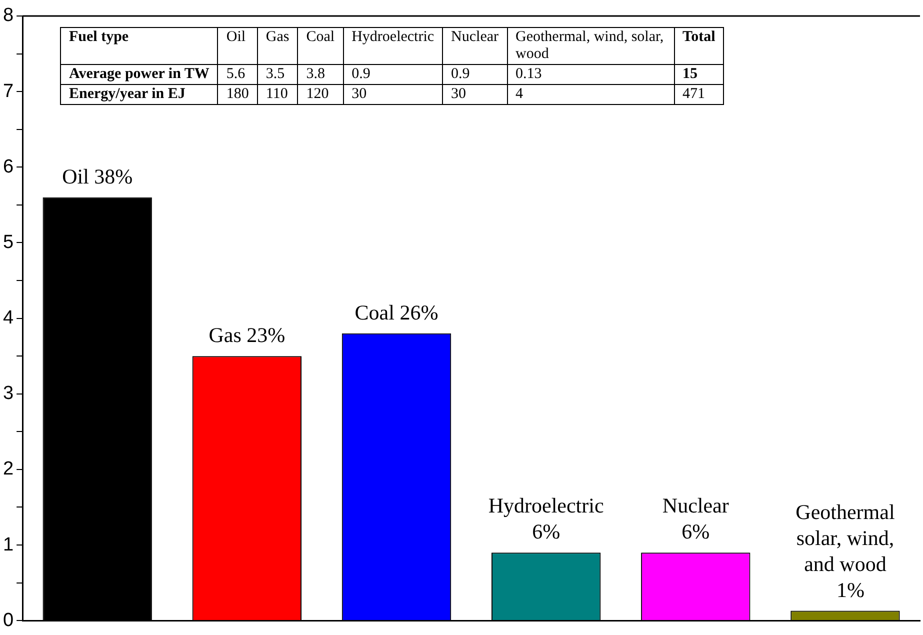 The width and height of the screenshot is (923, 635). What do you see at coordinates (393, 46) in the screenshot?
I see `annotation: Hydroelectric` at bounding box center [393, 46].